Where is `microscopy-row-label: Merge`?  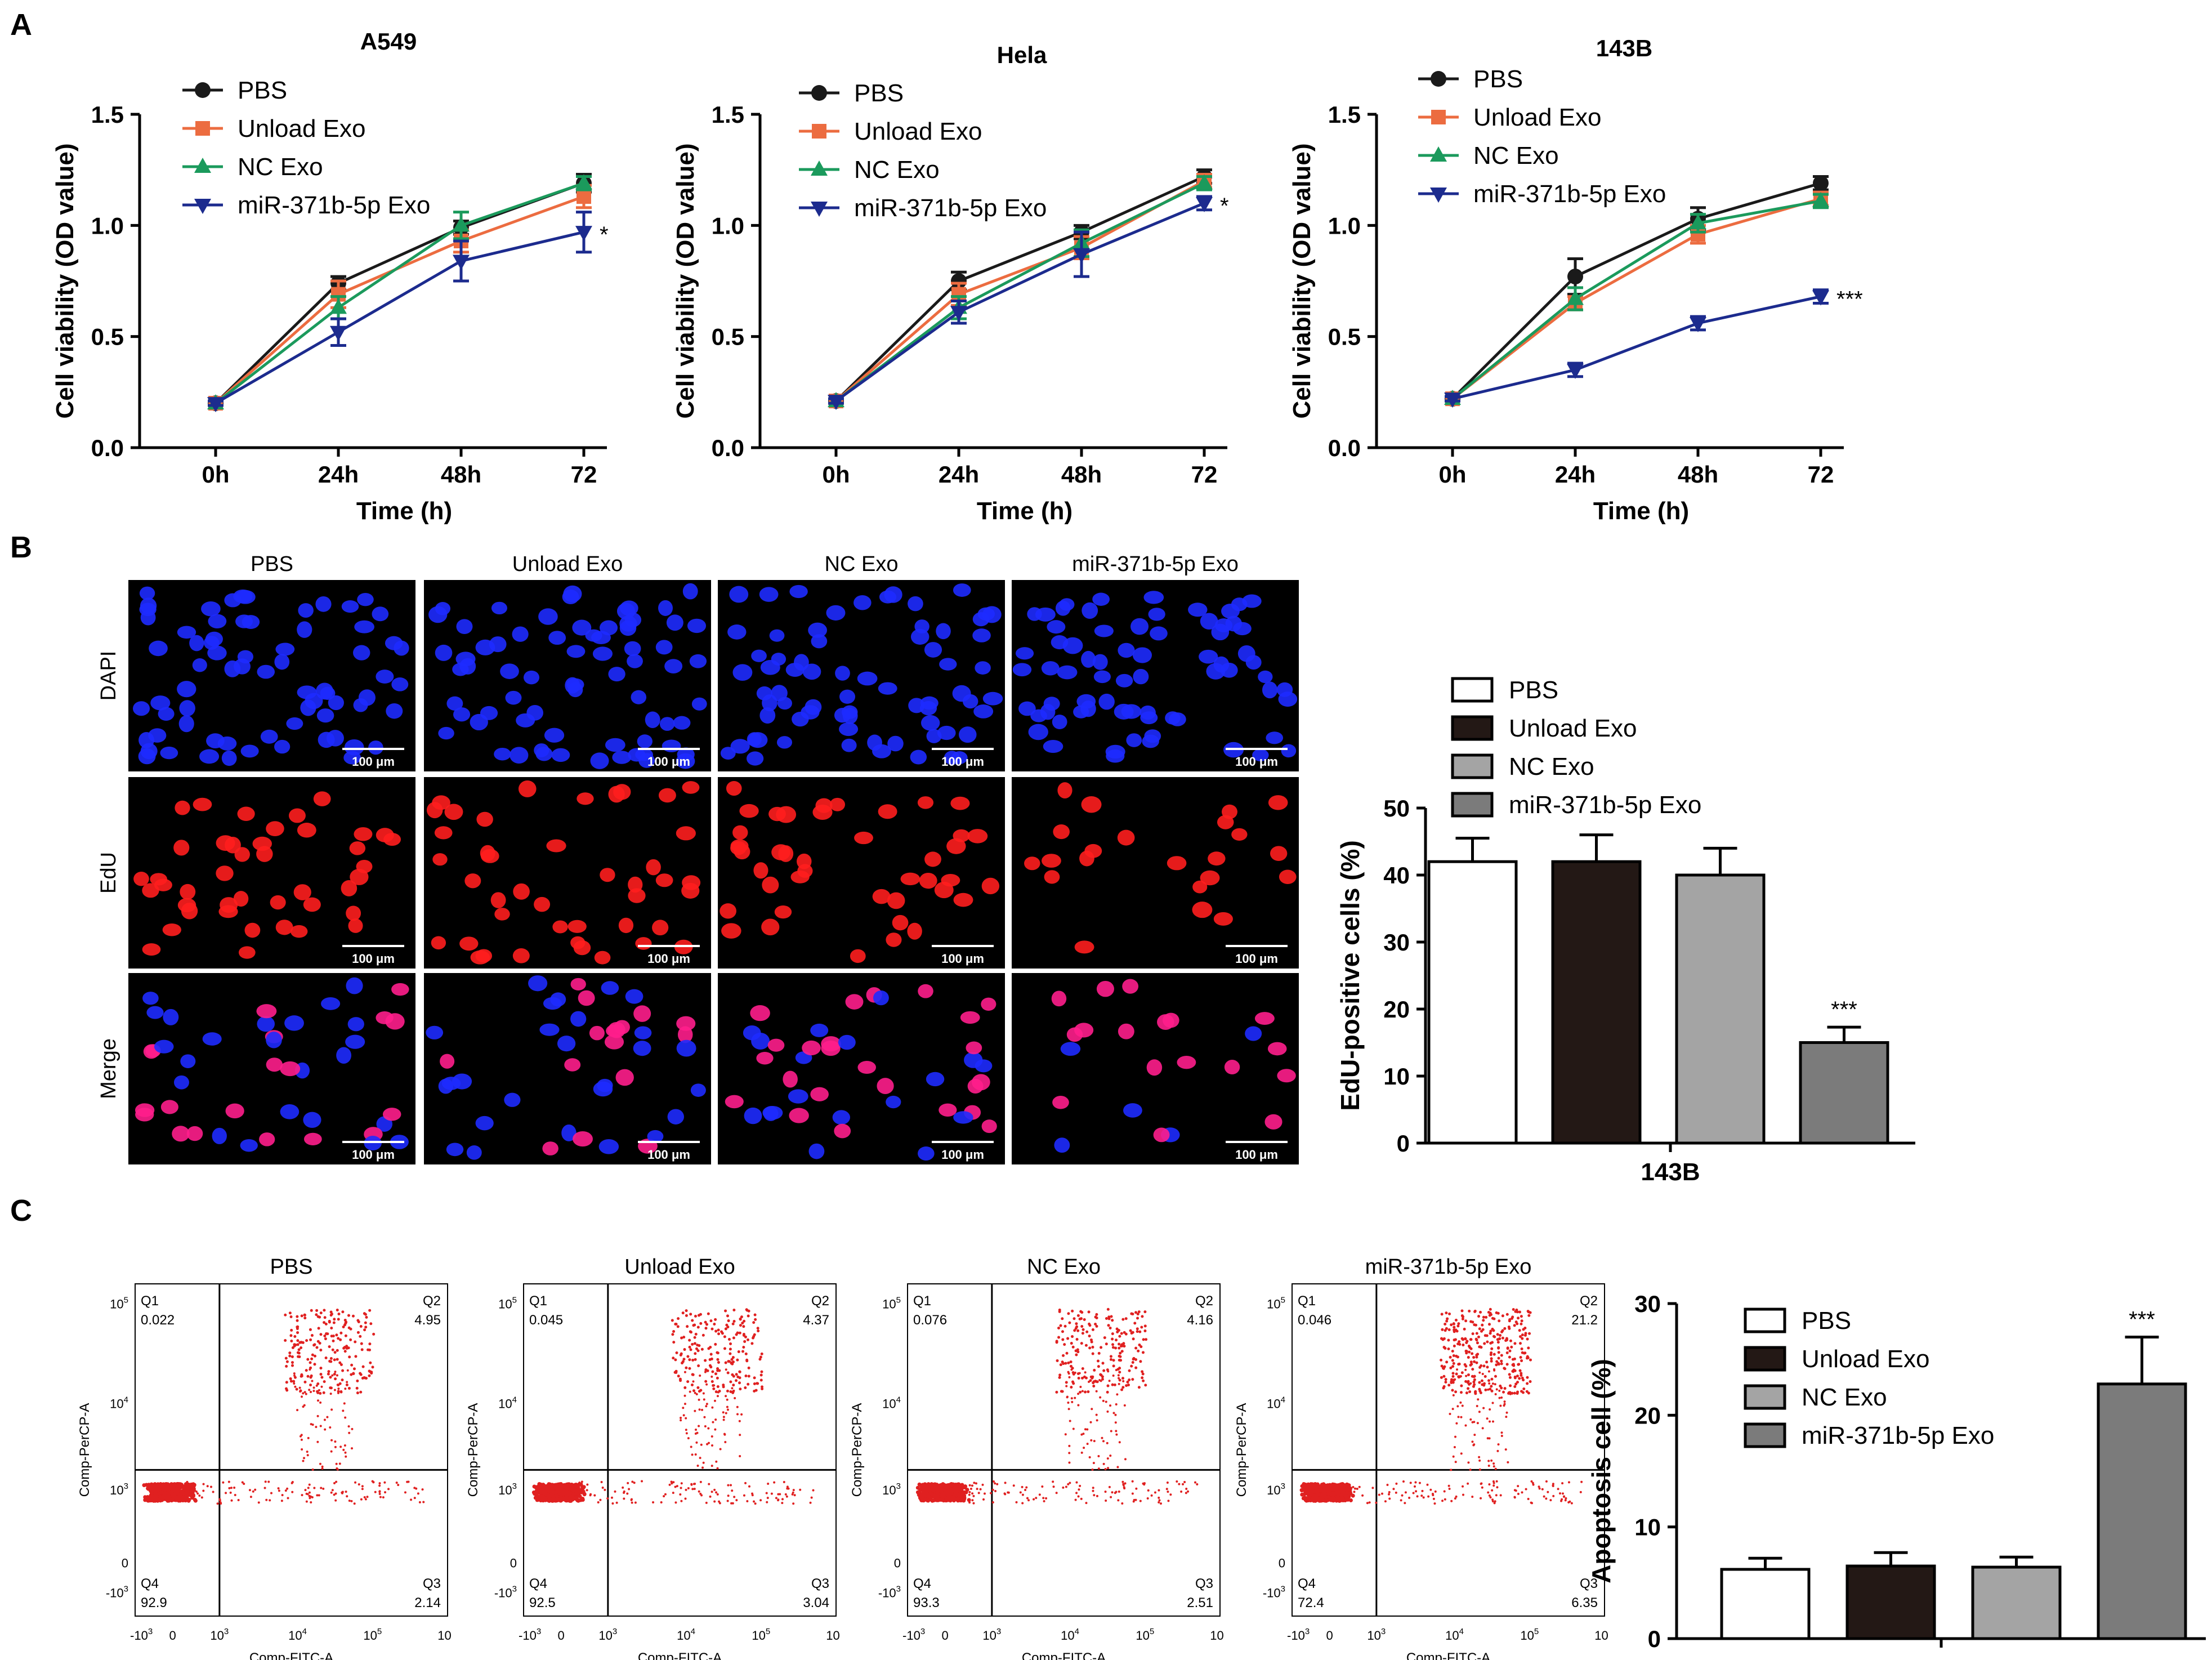 microscopy-row-label: Merge is located at coordinates (108, 1068).